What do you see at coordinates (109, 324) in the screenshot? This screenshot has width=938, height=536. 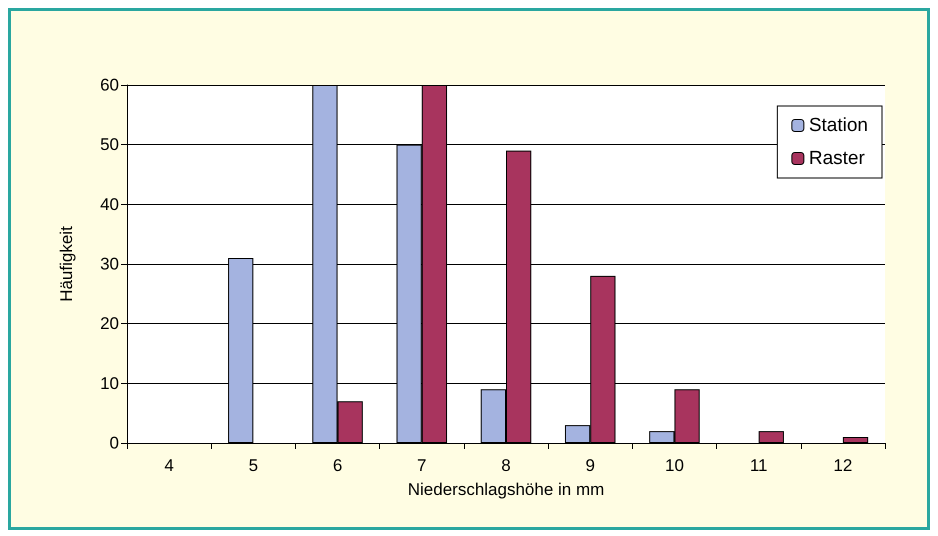 I see `y-tick-label: 20` at bounding box center [109, 324].